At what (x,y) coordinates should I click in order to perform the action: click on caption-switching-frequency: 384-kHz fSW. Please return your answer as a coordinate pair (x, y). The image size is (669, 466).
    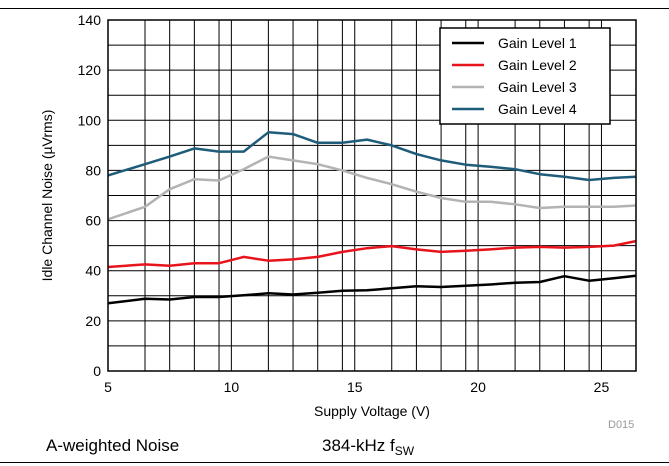
    Looking at the image, I should click on (368, 447).